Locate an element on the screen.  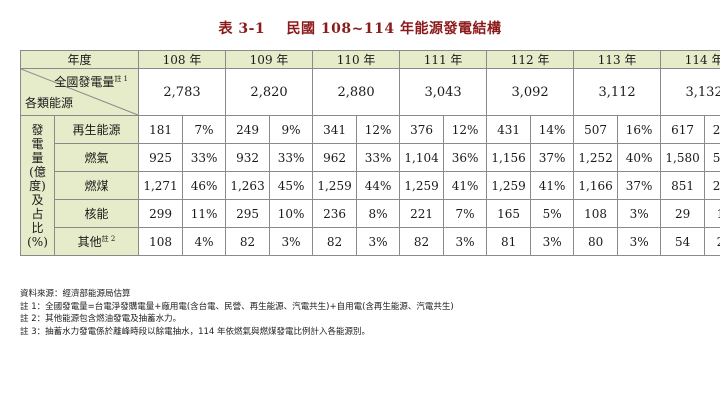
value-cell: 1,104 is located at coordinates (422, 157).